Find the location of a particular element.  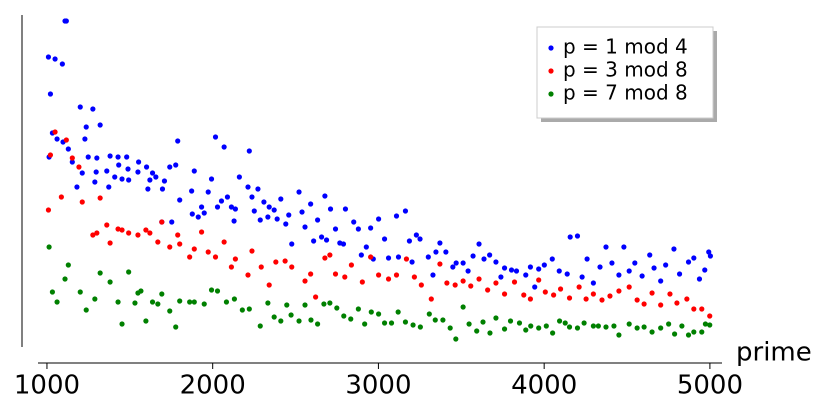

legend-marker is located at coordinates (551, 71).